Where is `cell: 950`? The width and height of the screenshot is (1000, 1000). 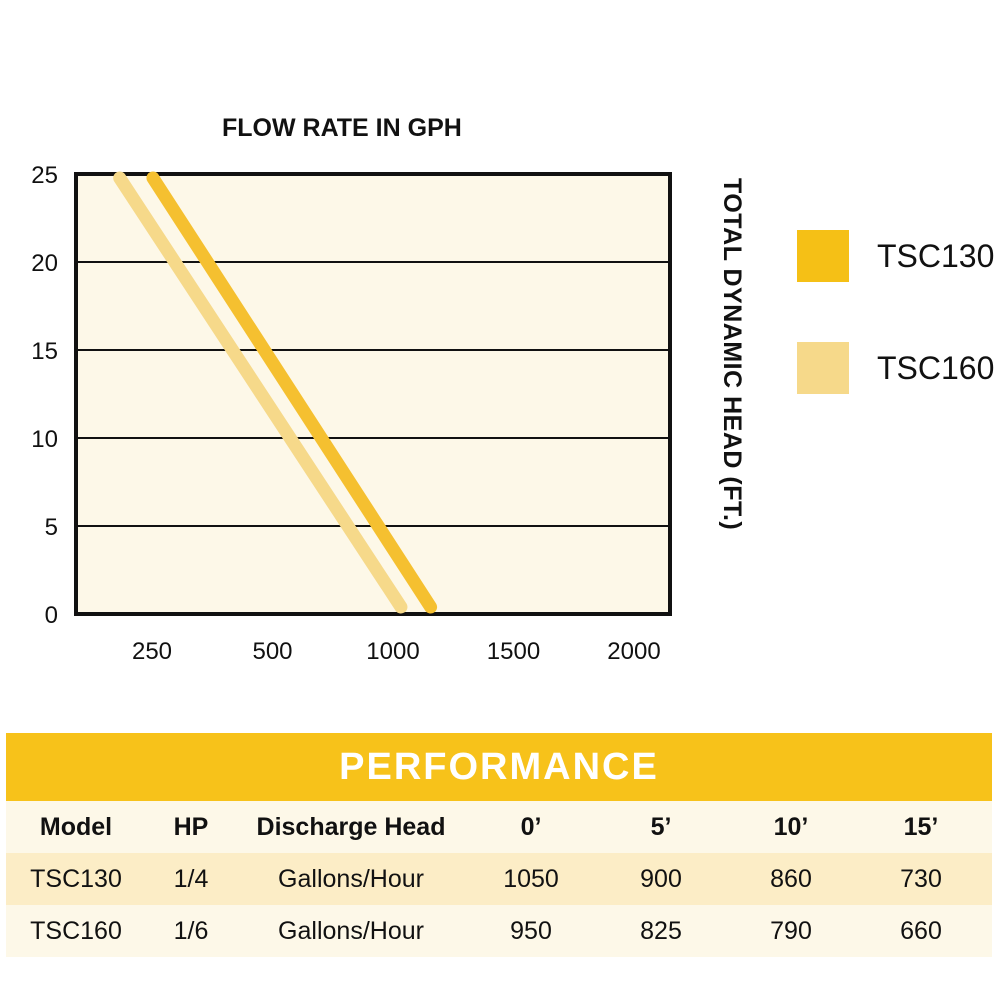
cell: 950 is located at coordinates (531, 930).